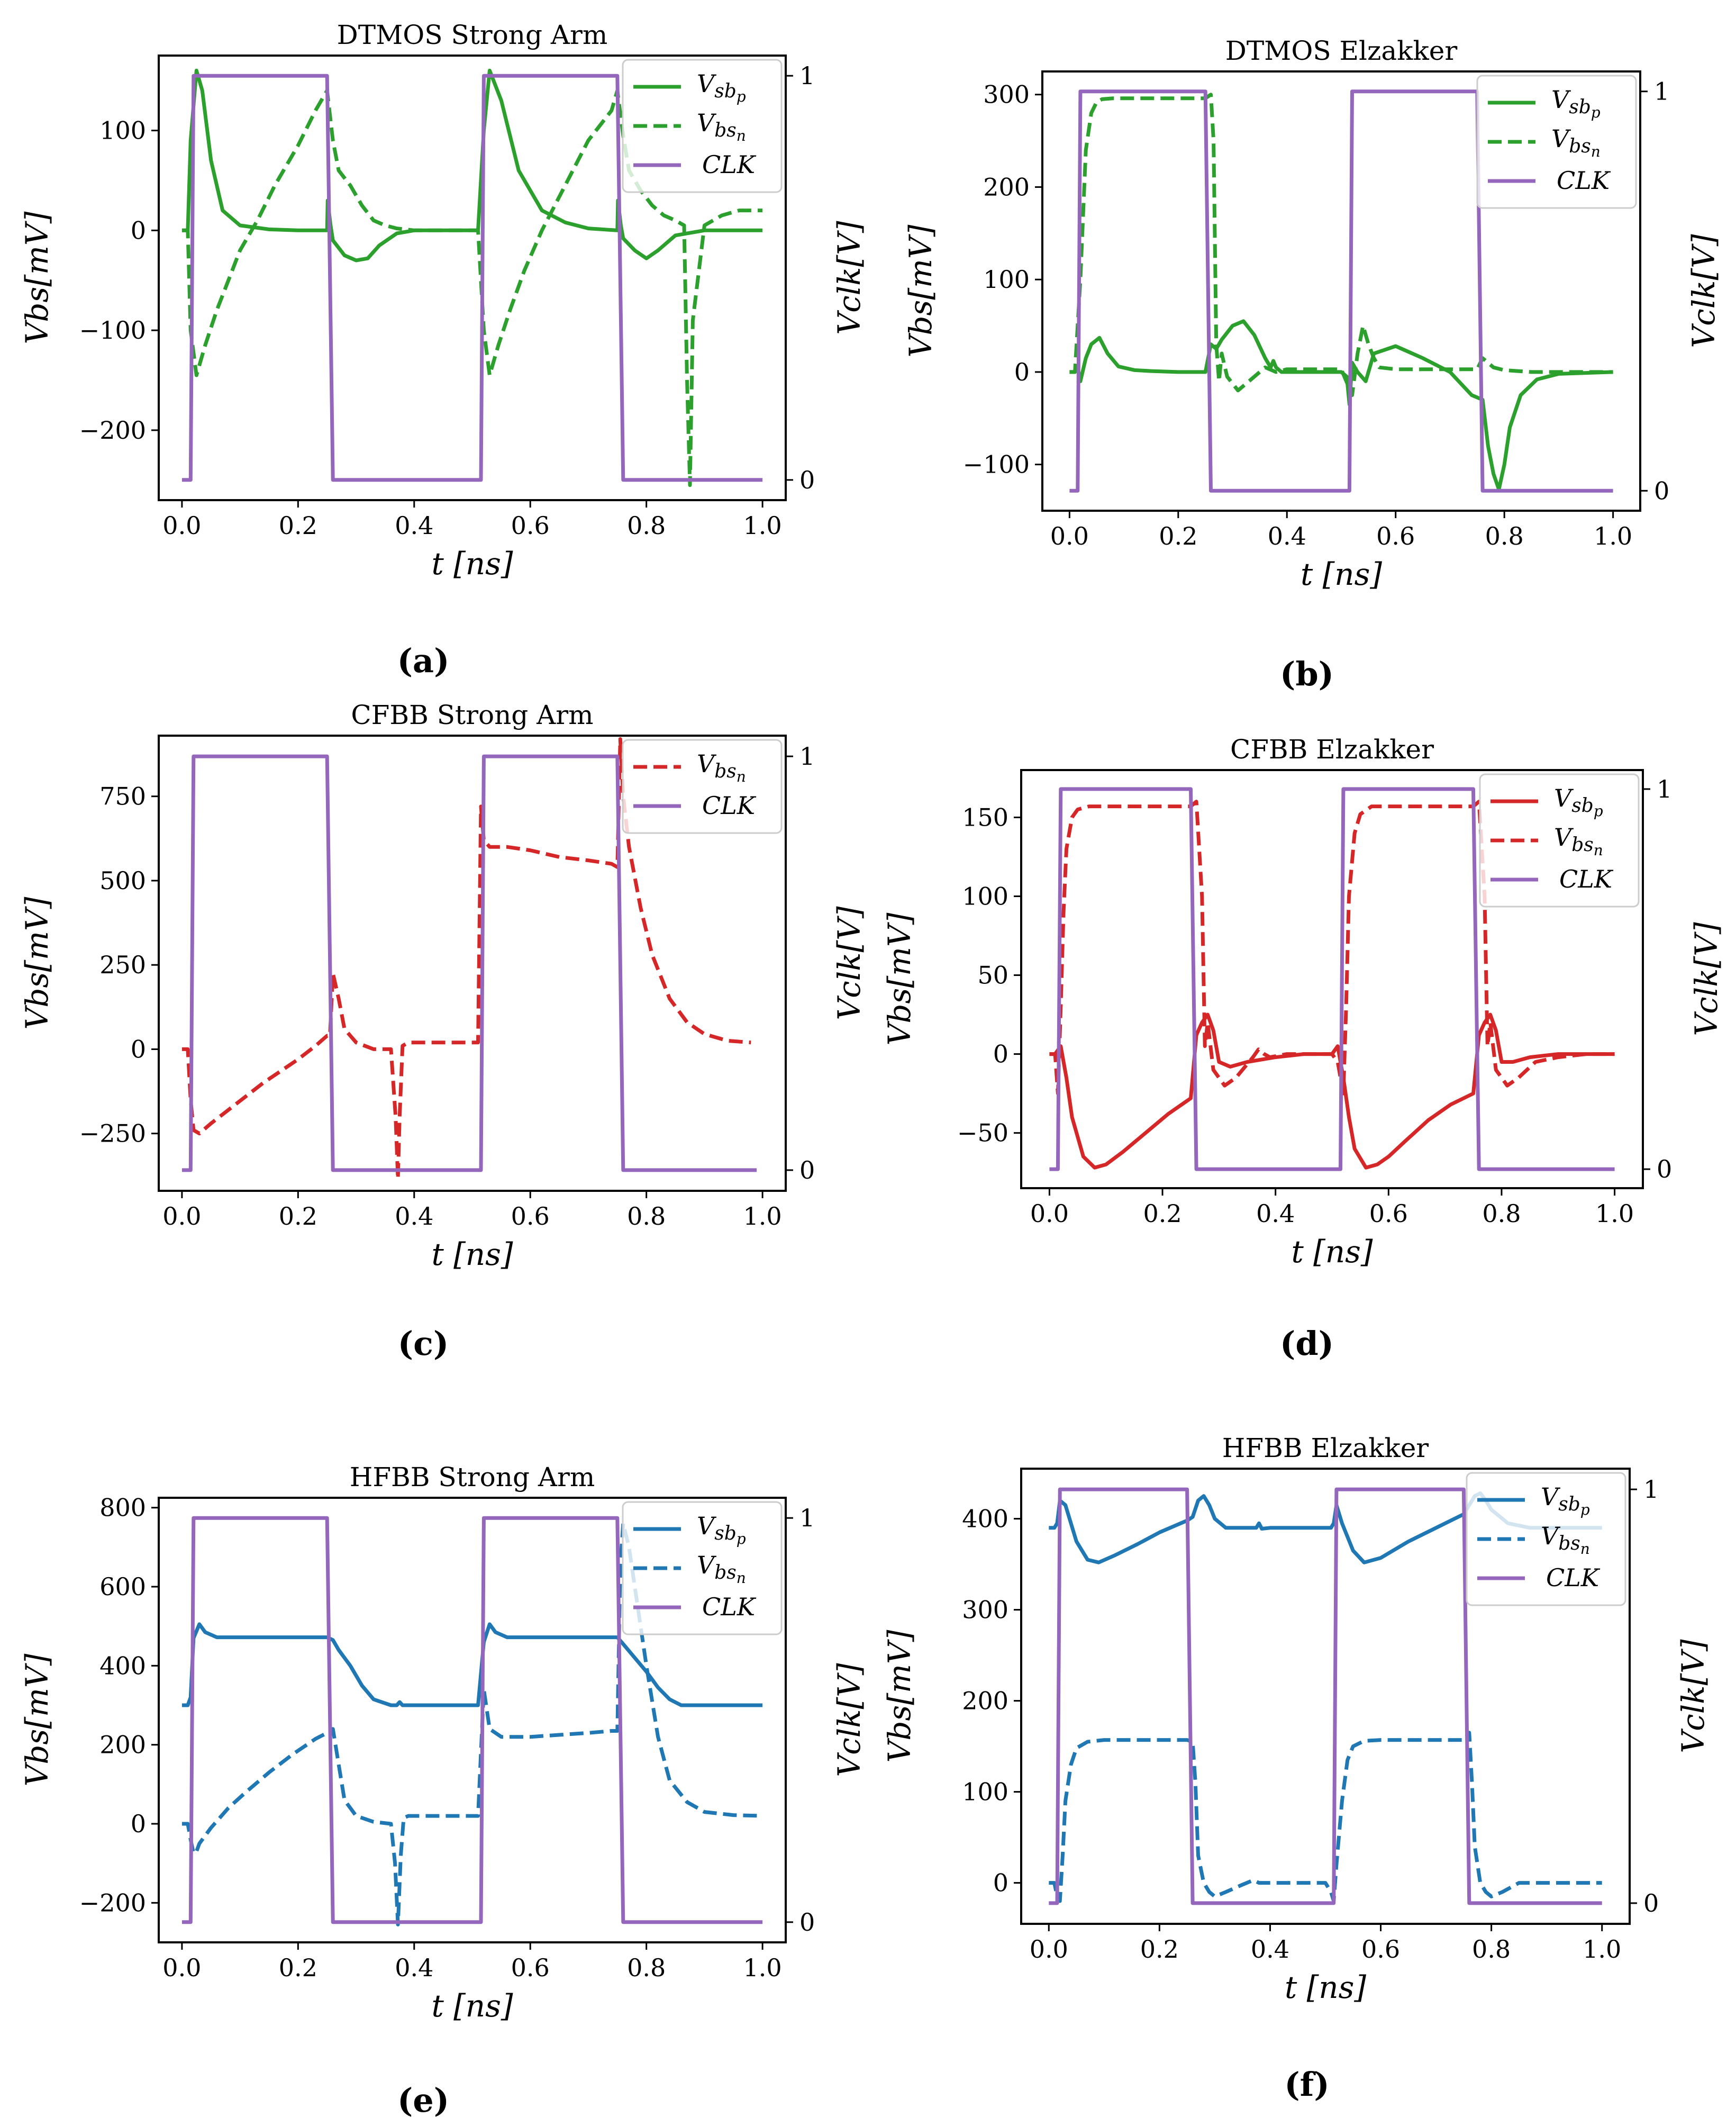  I want to click on y-tick-label: 500, so click(123, 880).